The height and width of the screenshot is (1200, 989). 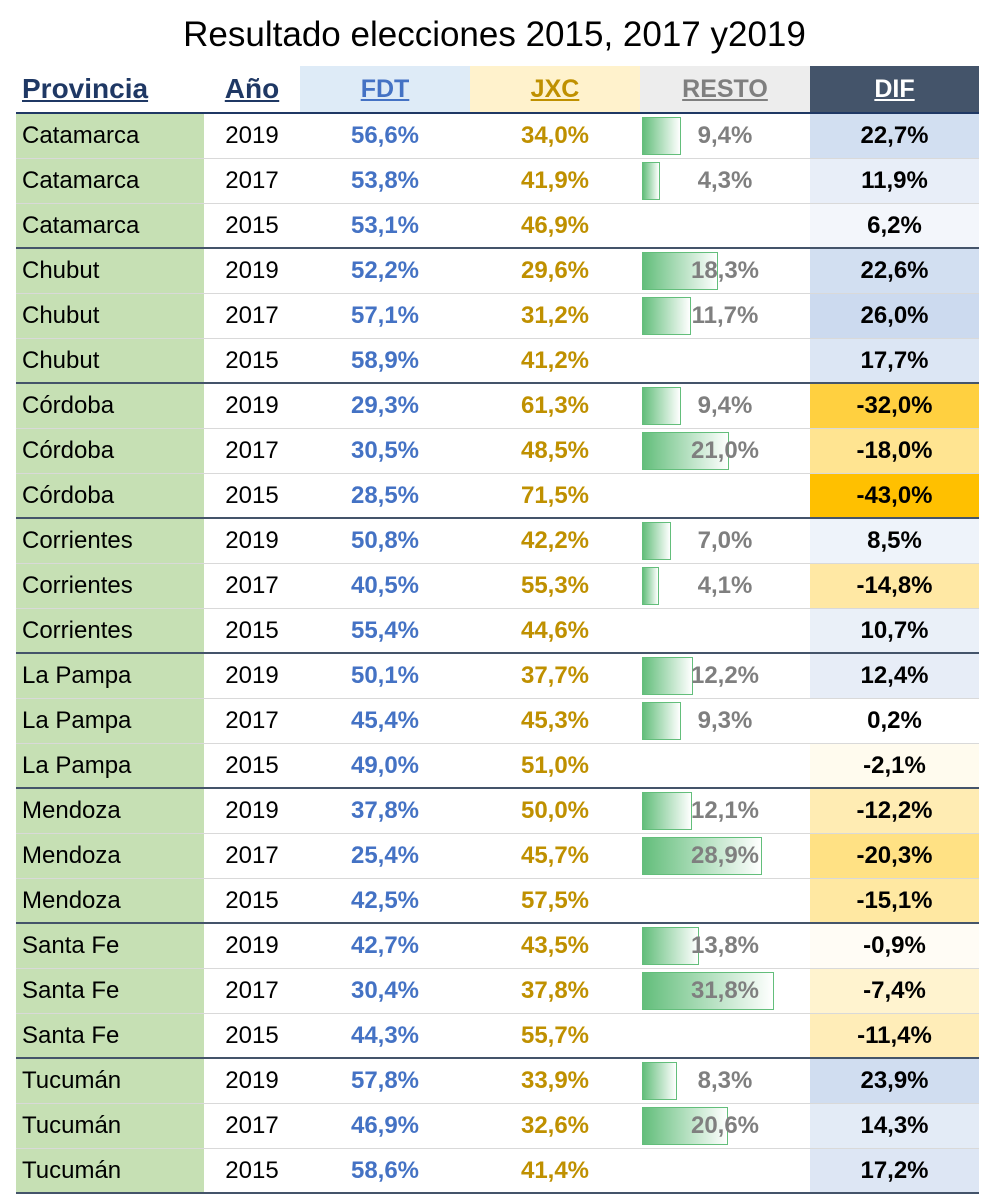 What do you see at coordinates (497, 496) in the screenshot?
I see `table-row: Córdoba 2015 28,5% 71,5% -43,0%` at bounding box center [497, 496].